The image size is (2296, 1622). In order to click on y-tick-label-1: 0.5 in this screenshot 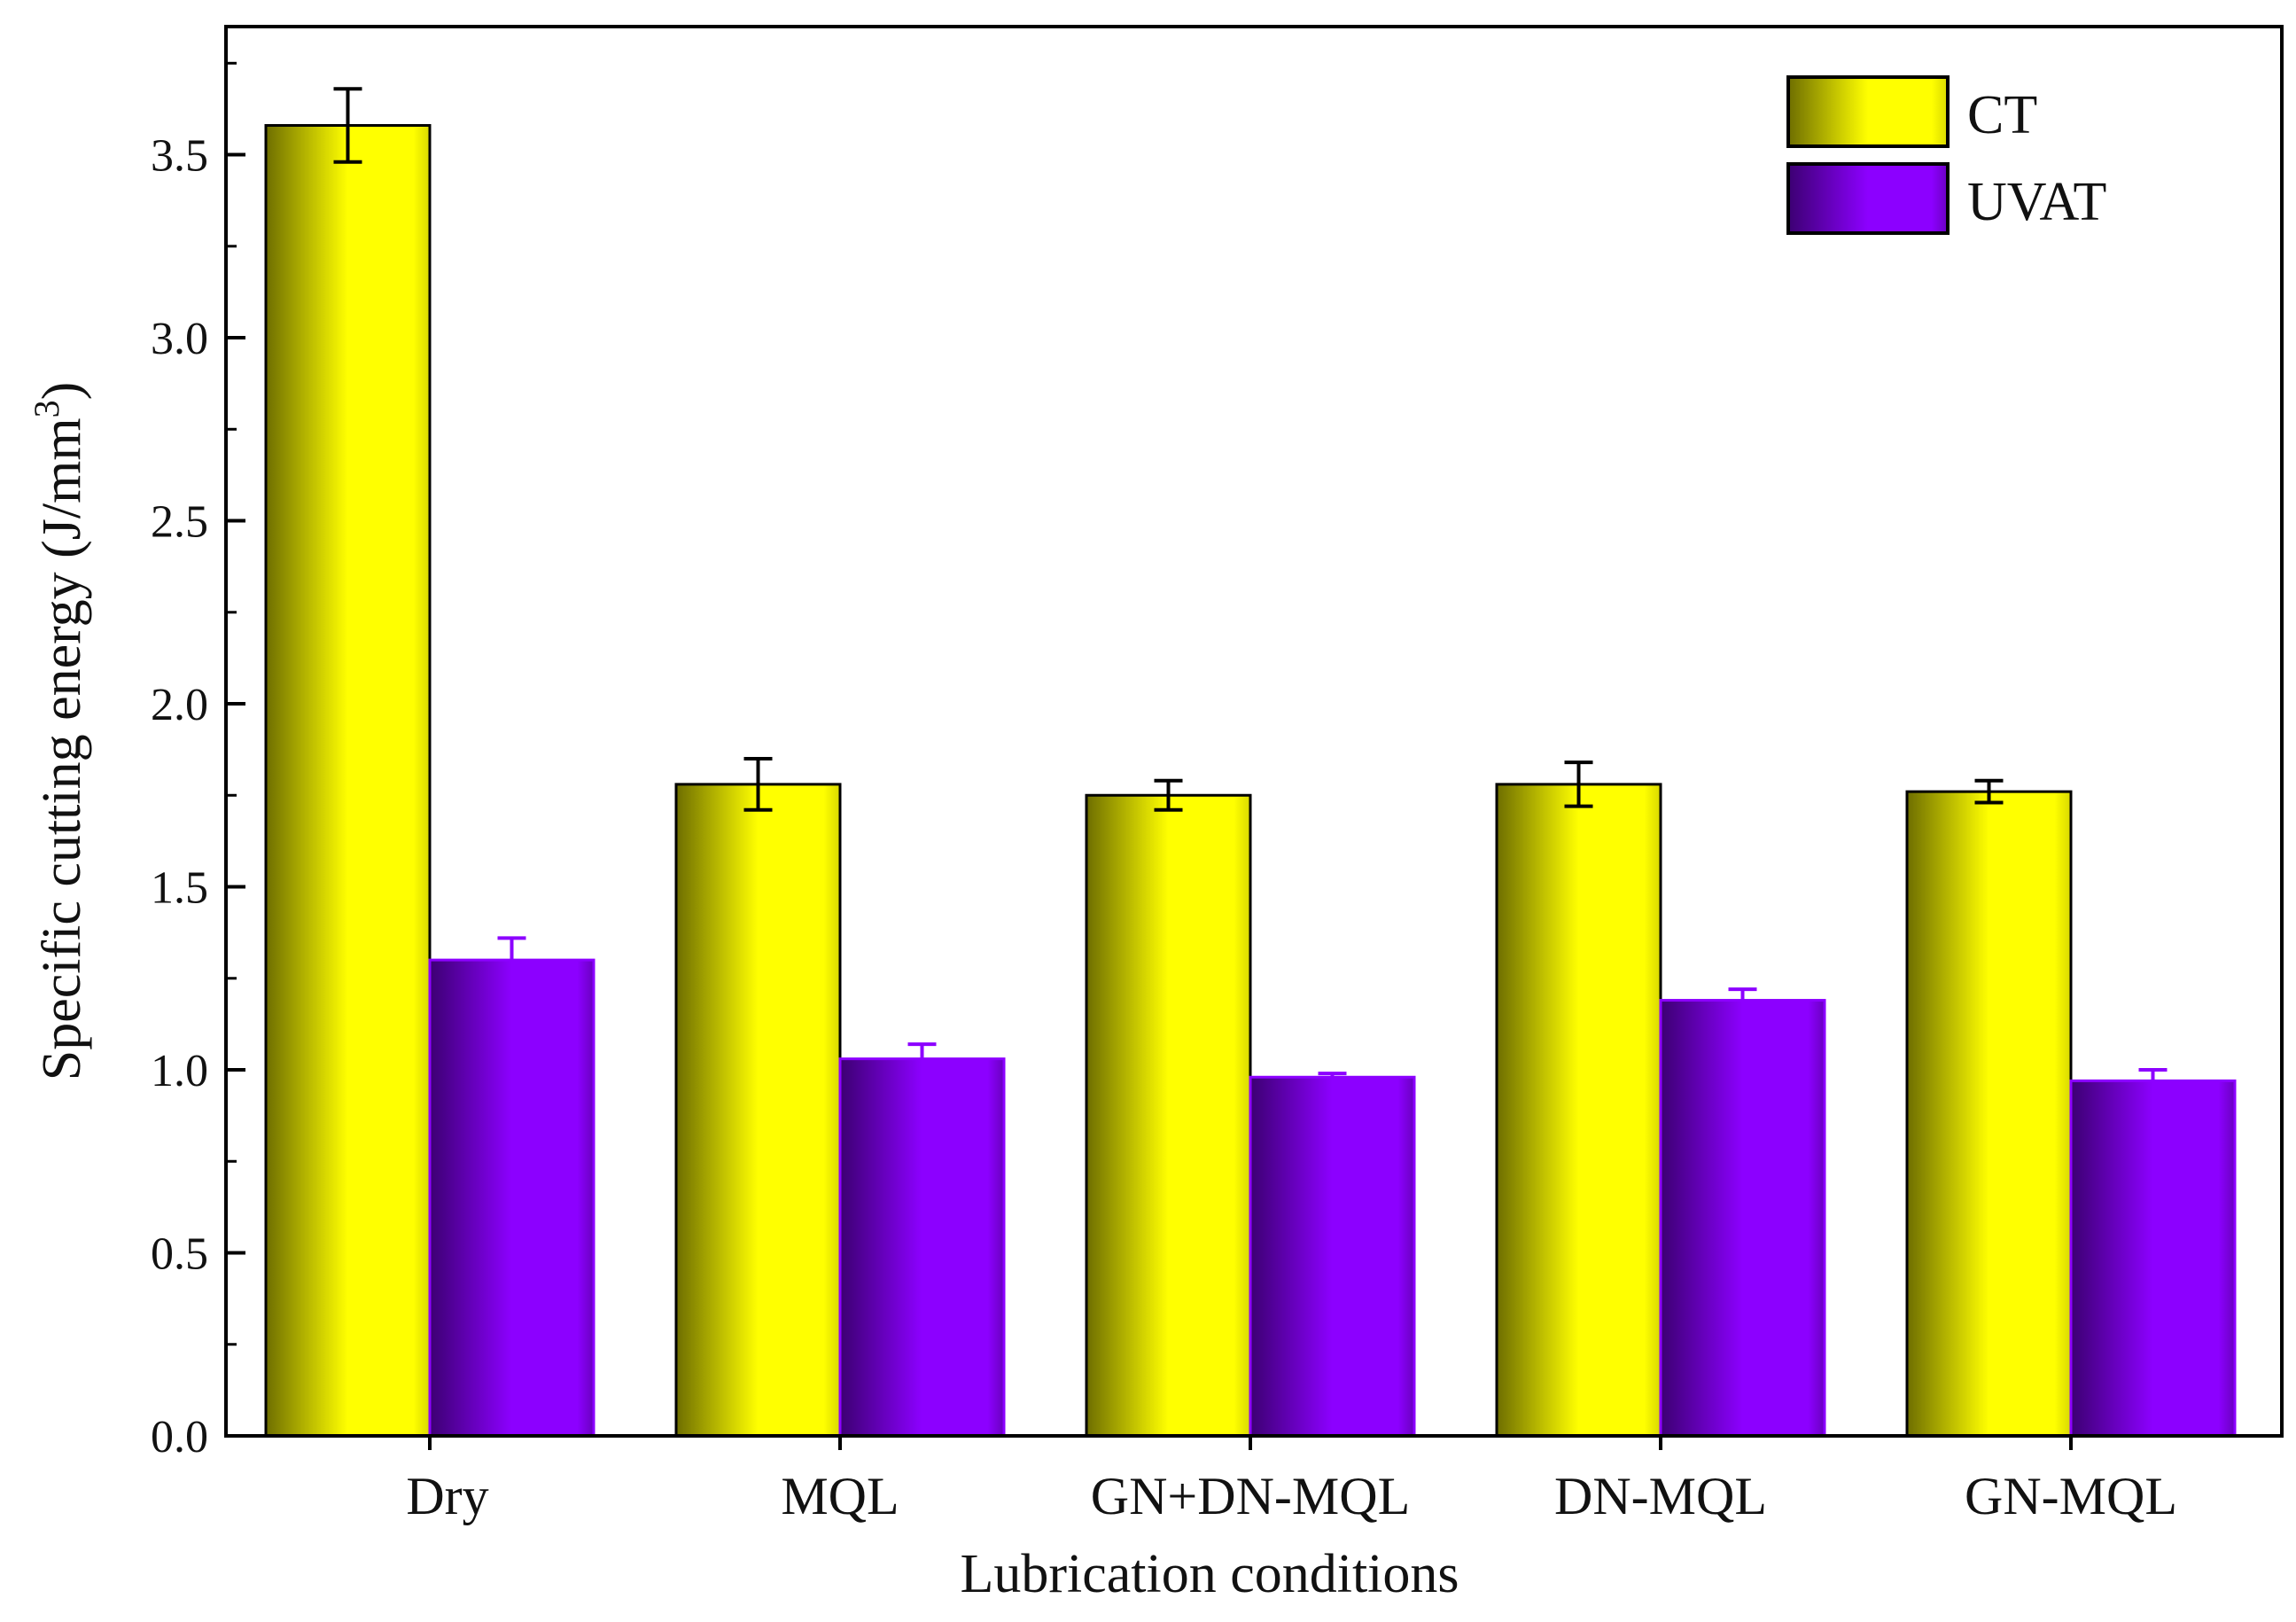, I will do `click(179, 1254)`.